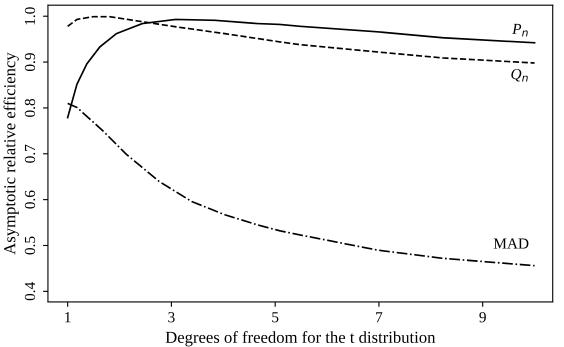 The height and width of the screenshot is (347, 564). I want to click on x-tick-label: 3, so click(171, 317).